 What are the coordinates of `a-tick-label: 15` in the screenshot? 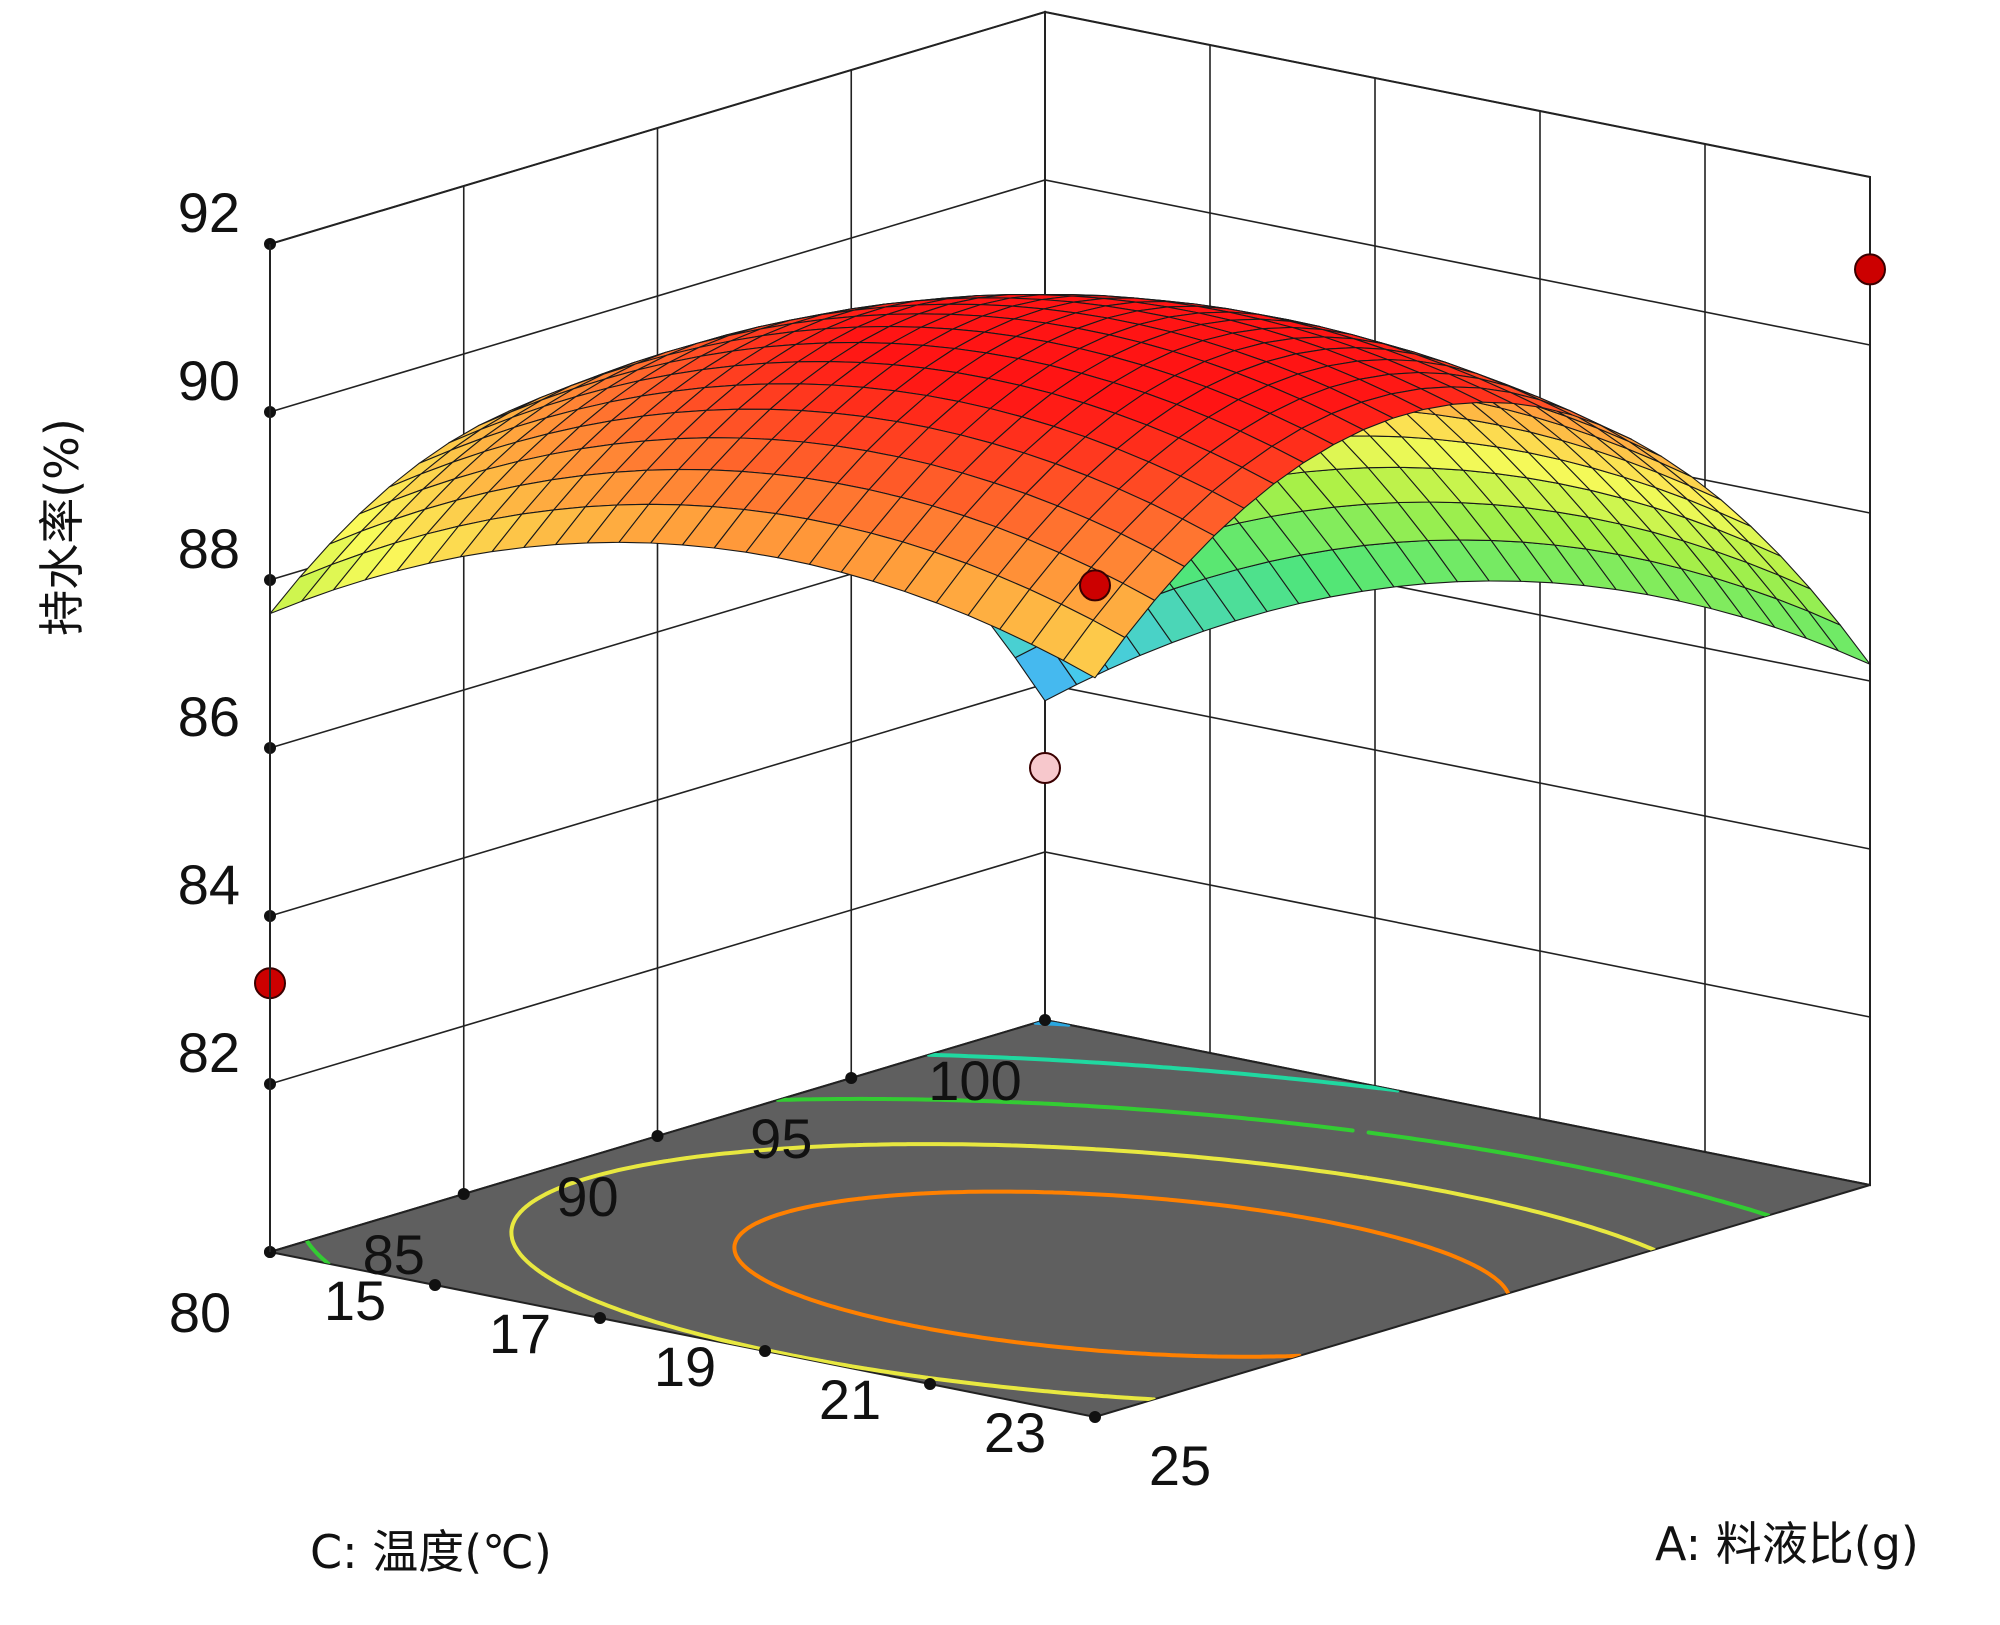 It's located at (355, 1300).